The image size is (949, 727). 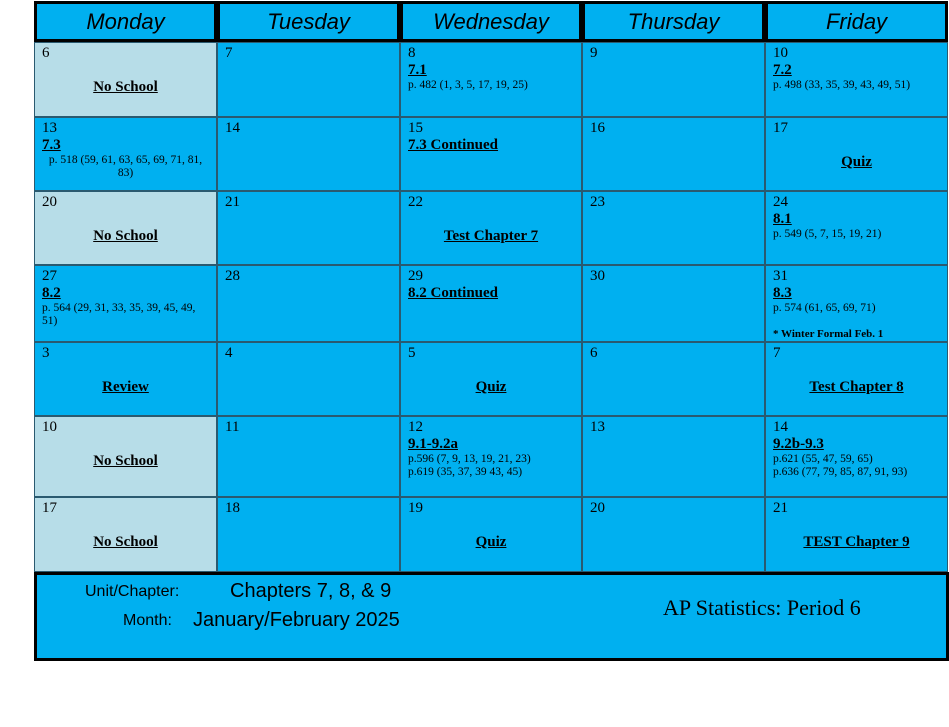 I want to click on homework-assignment: p. 482 (1, 3, 5, 17, 19, 25), so click(x=468, y=85).